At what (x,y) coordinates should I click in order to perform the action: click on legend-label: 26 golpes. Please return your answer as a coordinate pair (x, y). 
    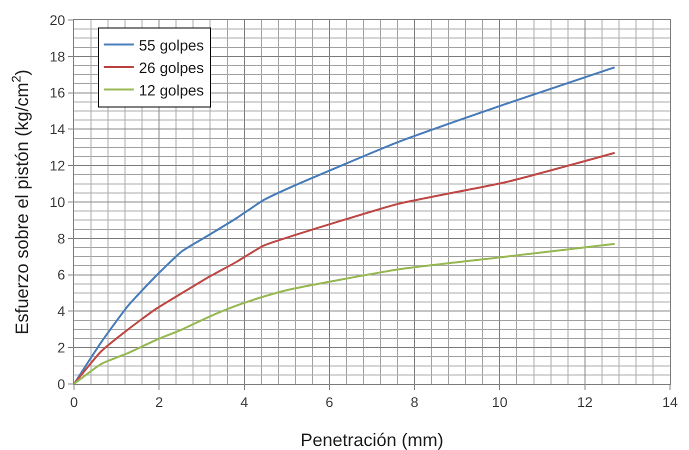
    Looking at the image, I should click on (171, 68).